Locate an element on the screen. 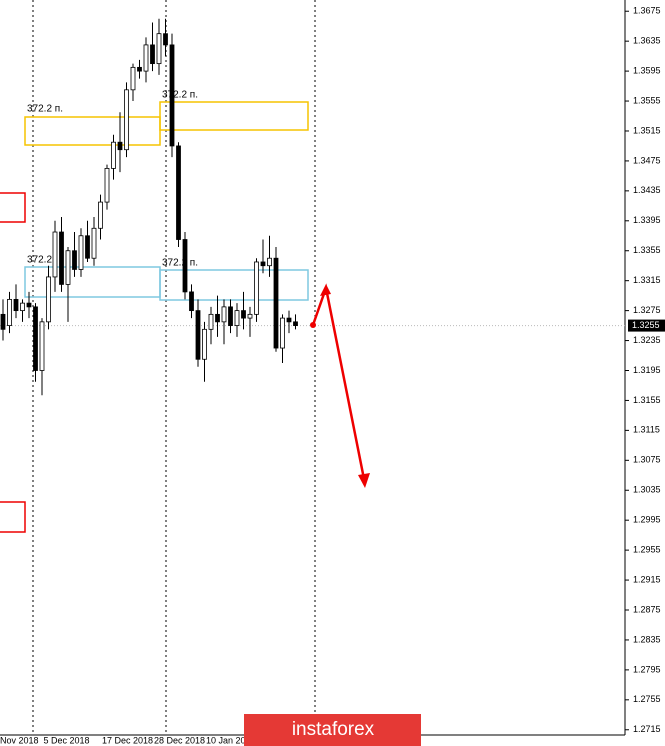 The width and height of the screenshot is (665, 746). x-tick-label: 17 Dec 2018 is located at coordinates (127, 740).